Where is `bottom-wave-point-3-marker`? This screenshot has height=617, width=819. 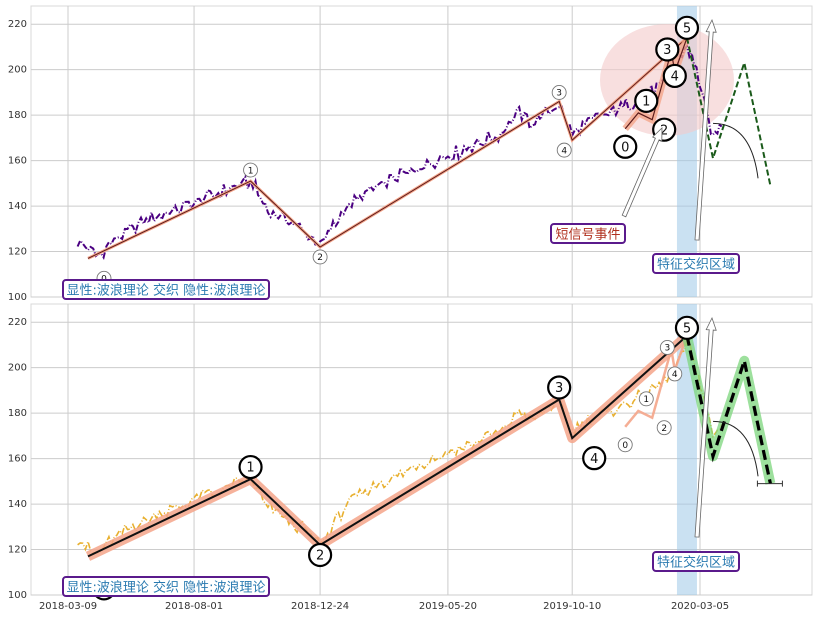 bottom-wave-point-3-marker is located at coordinates (559, 387).